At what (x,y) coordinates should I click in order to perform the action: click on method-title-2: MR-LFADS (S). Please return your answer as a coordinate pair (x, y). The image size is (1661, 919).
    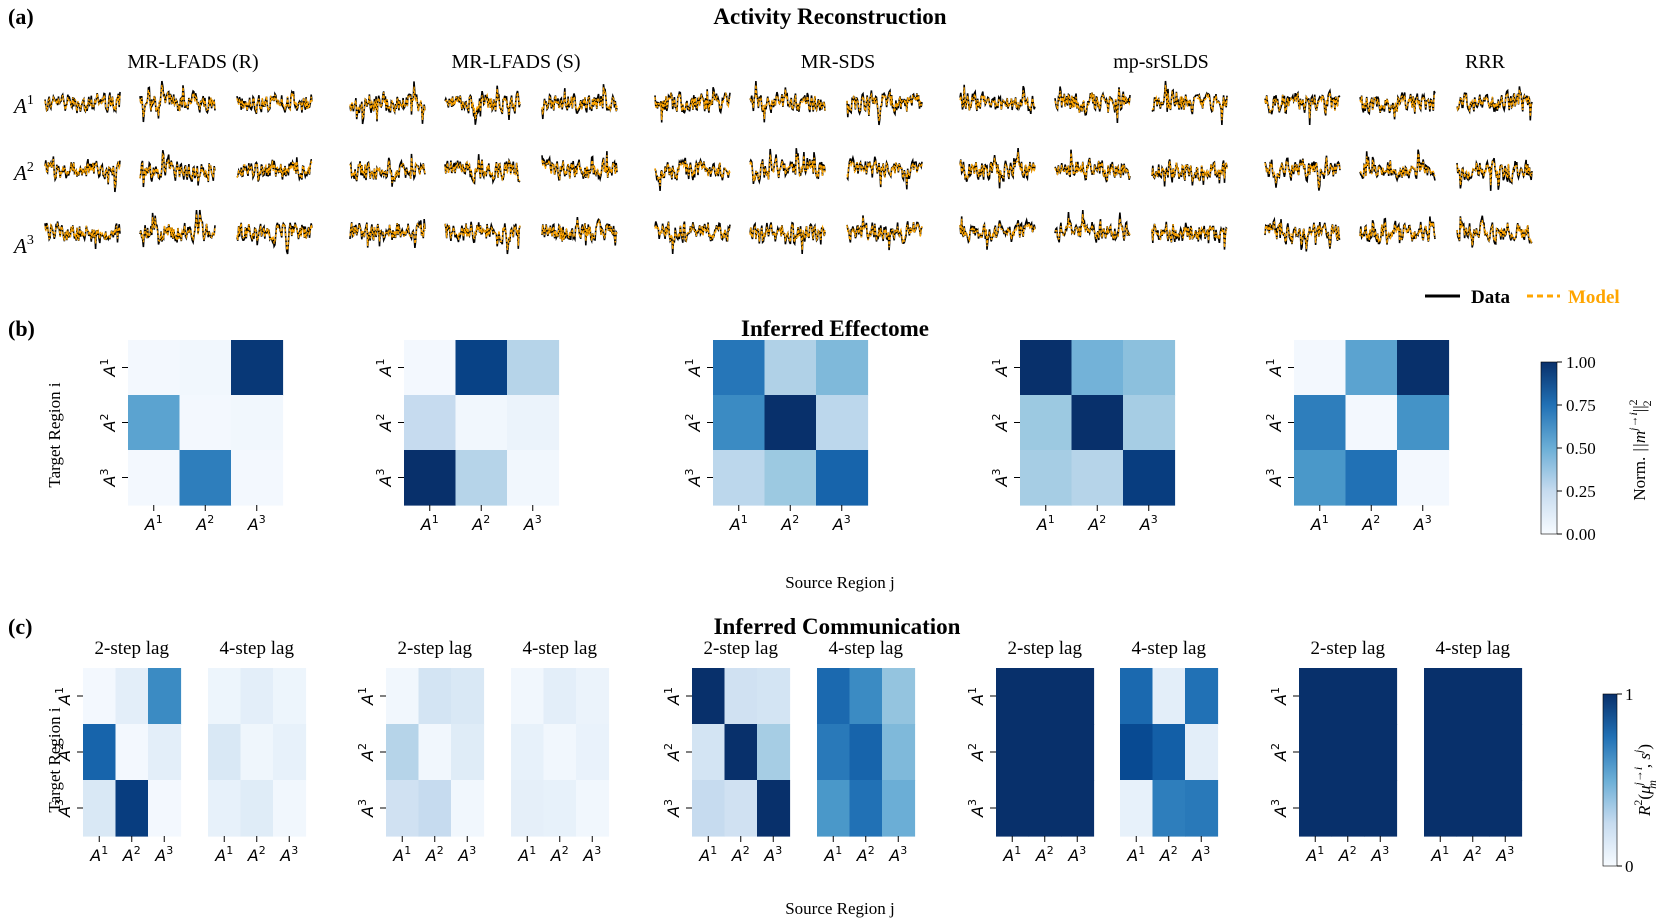
    Looking at the image, I should click on (515, 62).